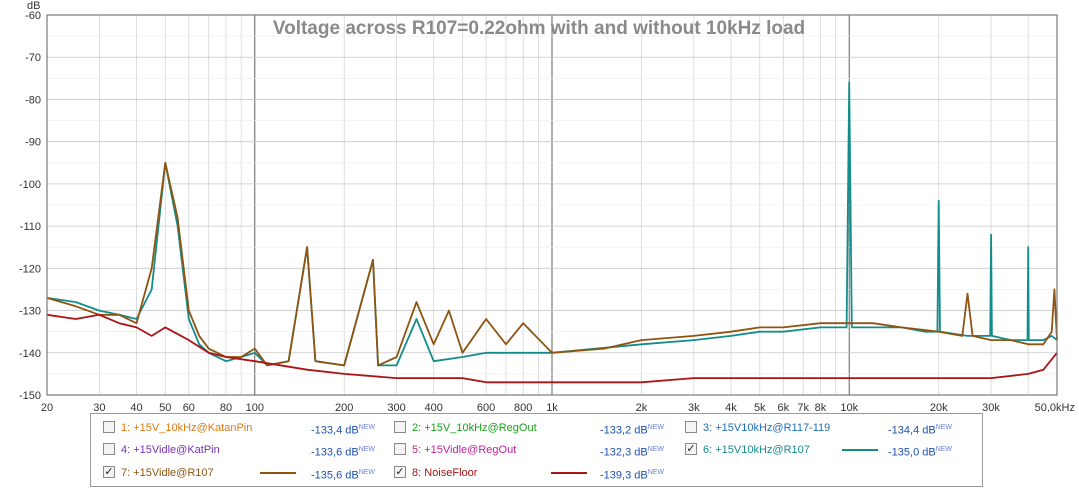  I want to click on x-tick-label: 50,0kHz, so click(1055, 407).